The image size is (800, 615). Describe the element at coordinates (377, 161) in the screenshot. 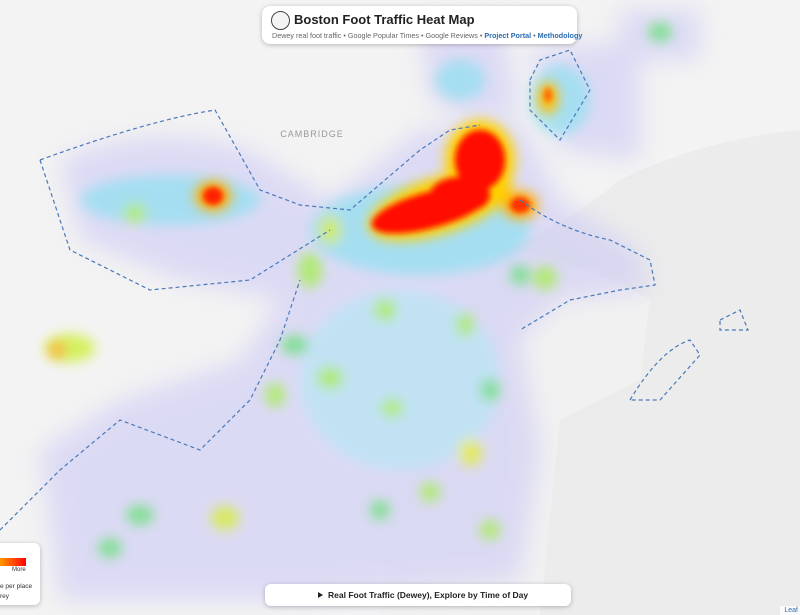

I see `heat-peak` at that location.